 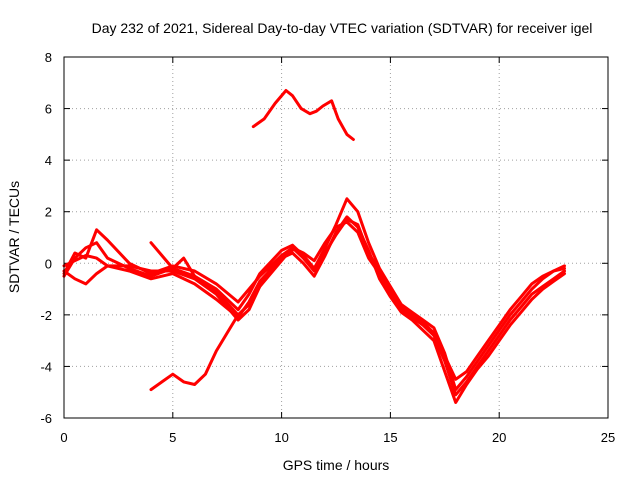 I want to click on x-tick-label: 10, so click(x=281, y=437).